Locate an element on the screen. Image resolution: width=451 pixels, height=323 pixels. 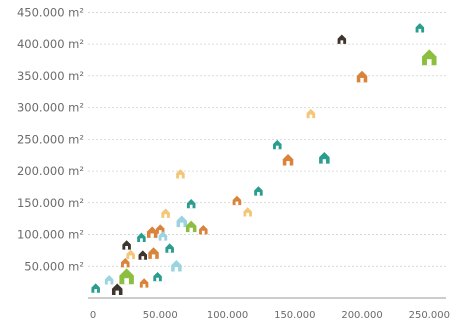
x-tick-label: 250.000 is located at coordinates (429, 315).